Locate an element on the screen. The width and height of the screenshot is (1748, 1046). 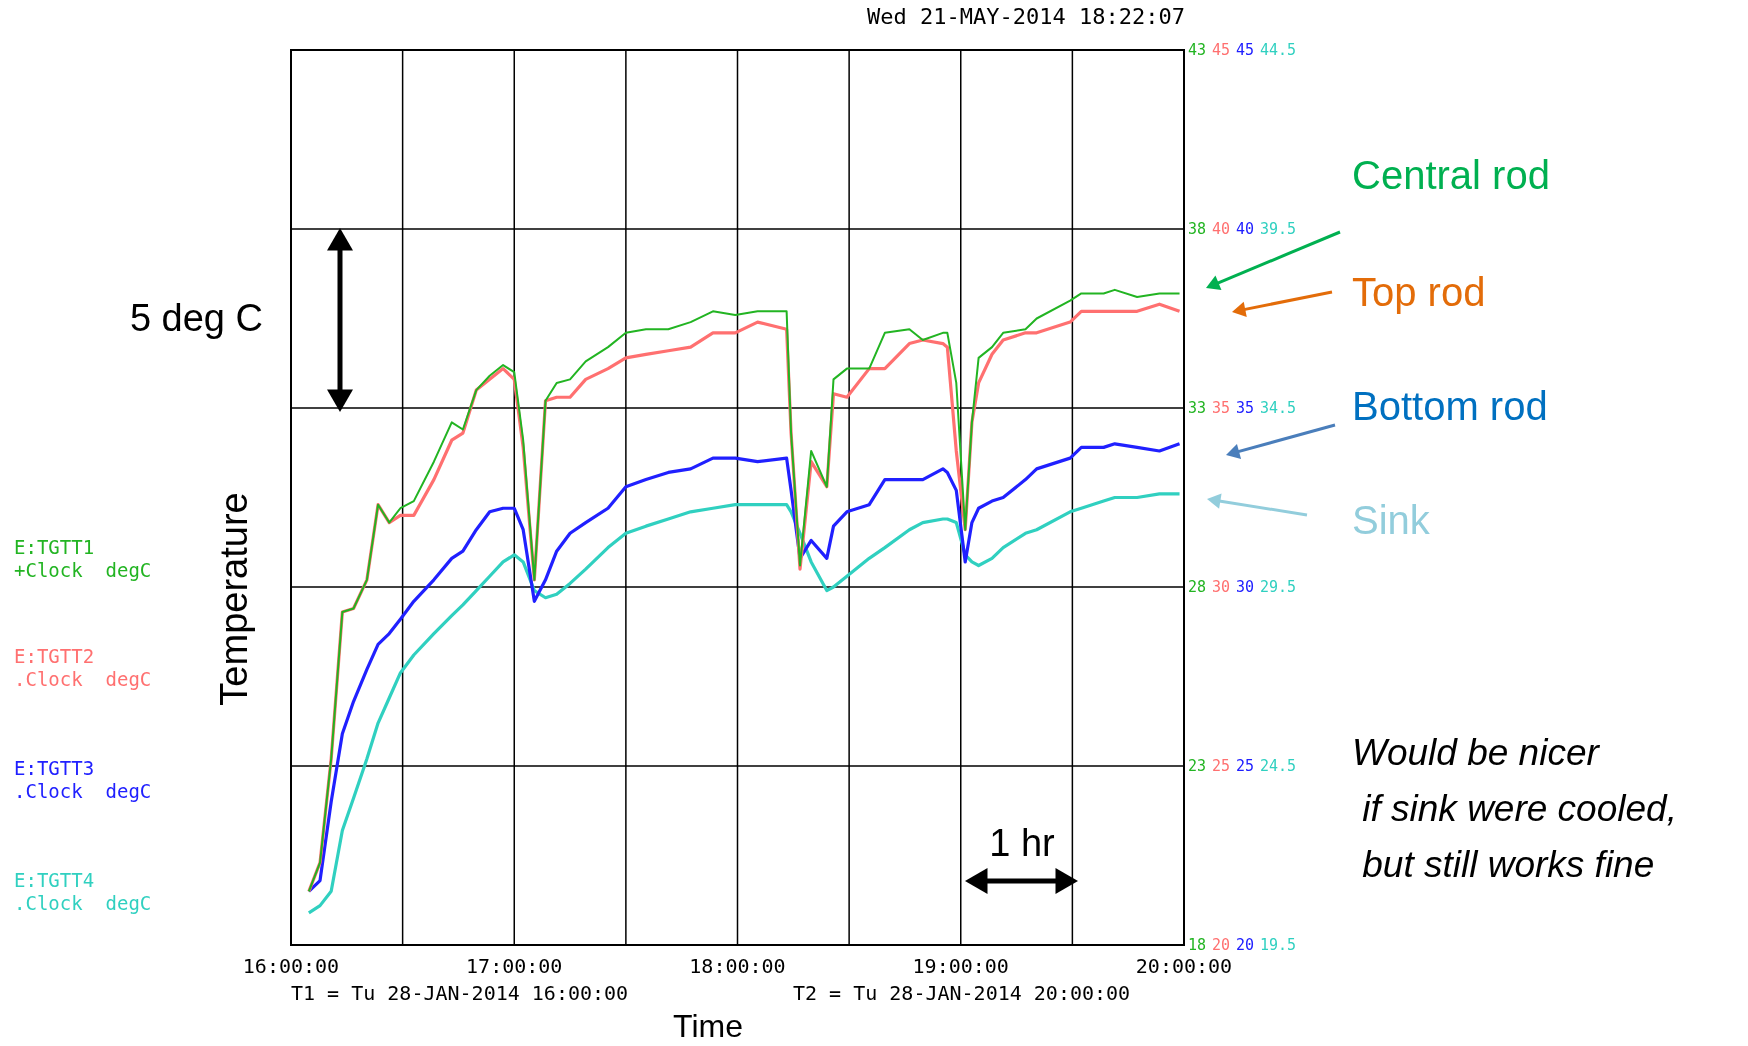
x-tick-label: 18:00:00 is located at coordinates (737, 966).